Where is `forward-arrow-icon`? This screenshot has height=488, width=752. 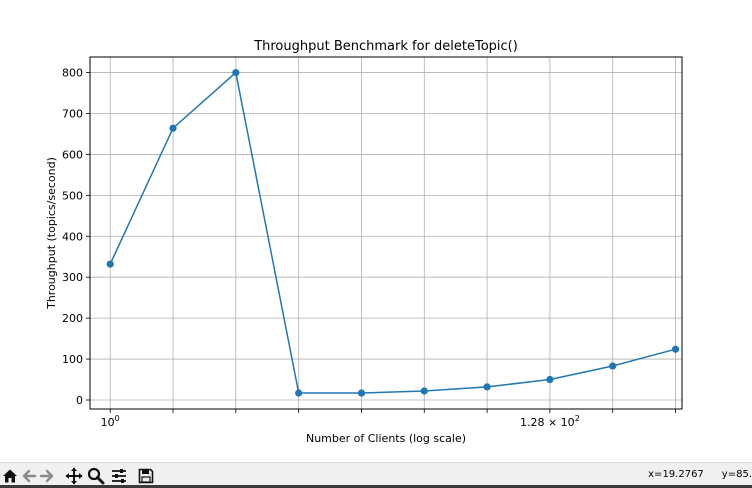
forward-arrow-icon is located at coordinates (46, 476).